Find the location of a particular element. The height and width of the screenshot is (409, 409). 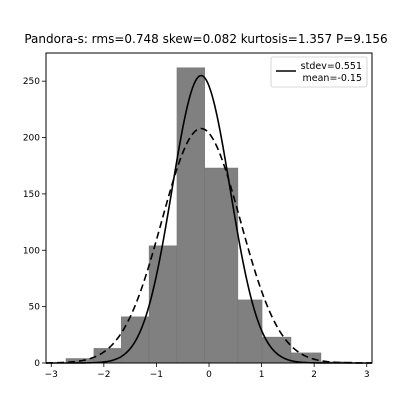

legend-stdev-label: stdev=0.551 is located at coordinates (331, 66).